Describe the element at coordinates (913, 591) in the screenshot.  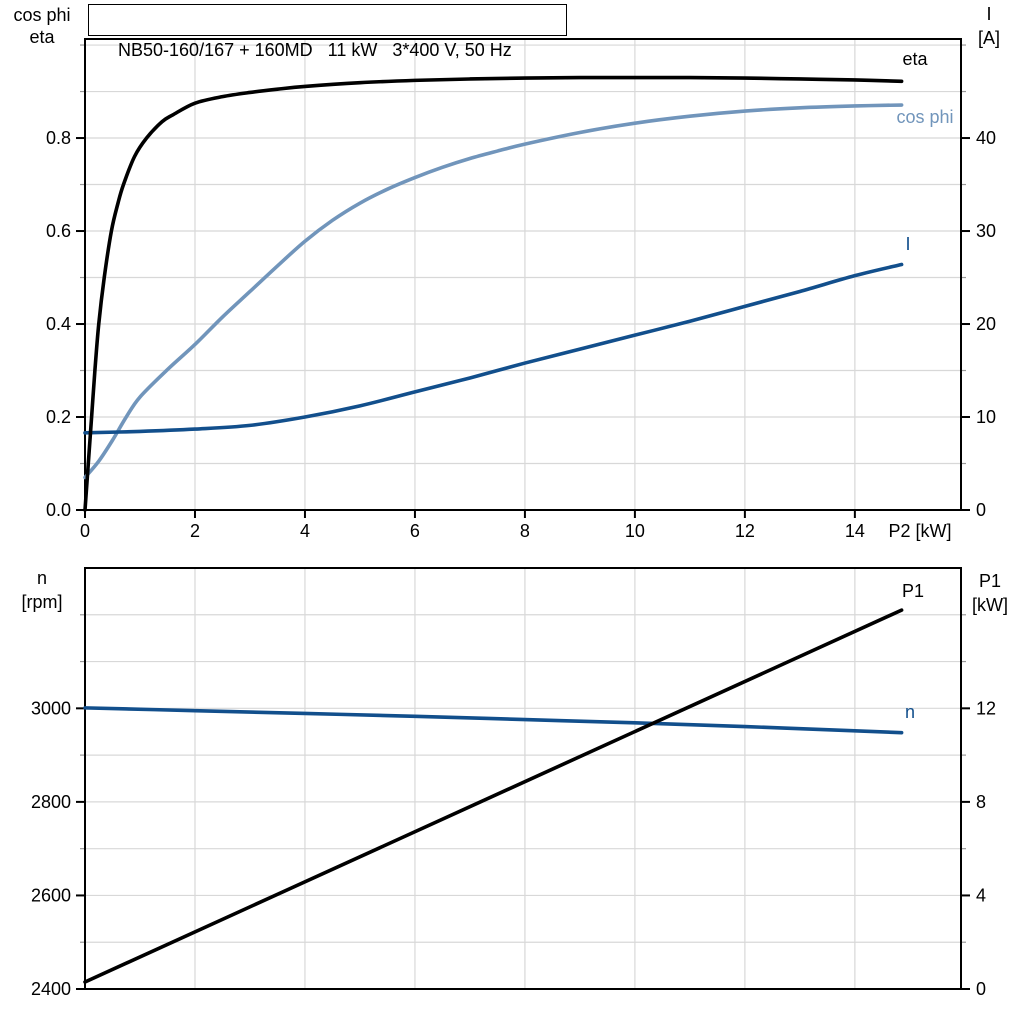
I see `series-label-P1: P1` at that location.